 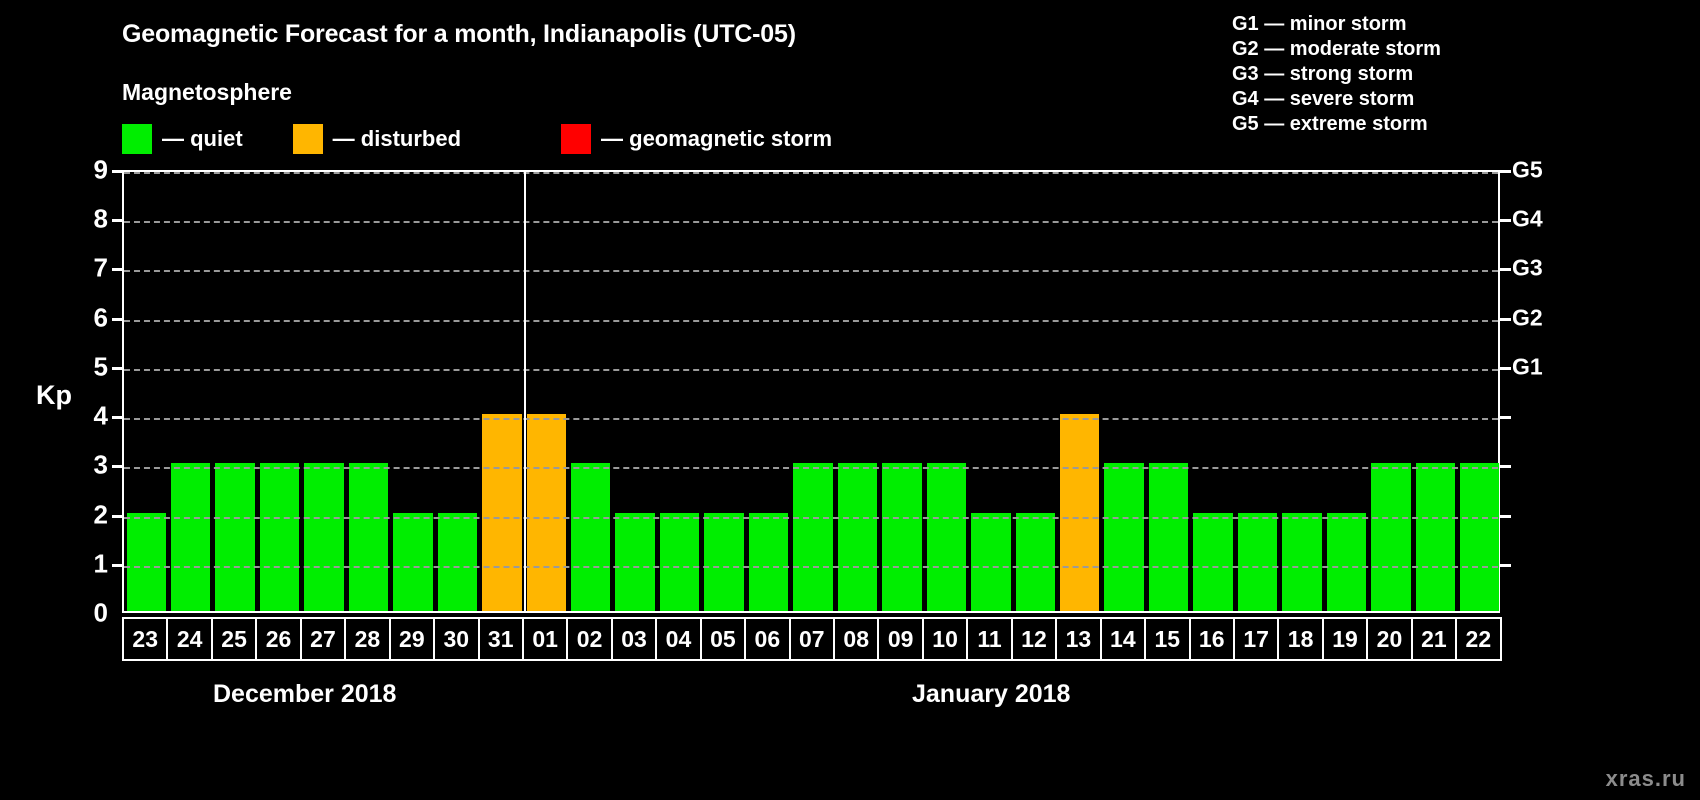 I want to click on date-cell-01: 01, so click(x=545, y=639).